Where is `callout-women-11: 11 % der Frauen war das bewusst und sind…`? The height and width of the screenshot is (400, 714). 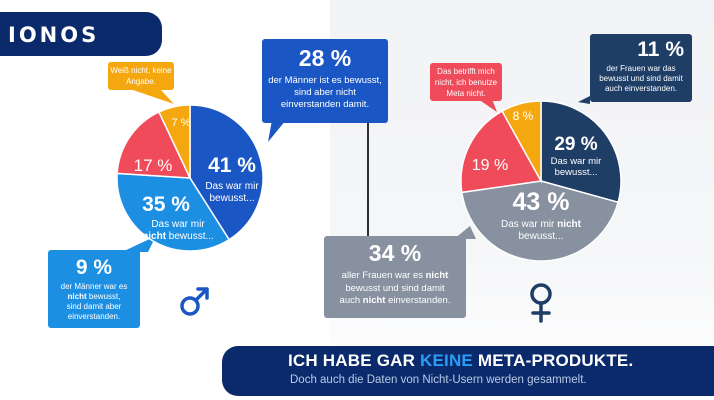
callout-women-11: 11 % der Frauen war das bewusst und sind… is located at coordinates (641, 68).